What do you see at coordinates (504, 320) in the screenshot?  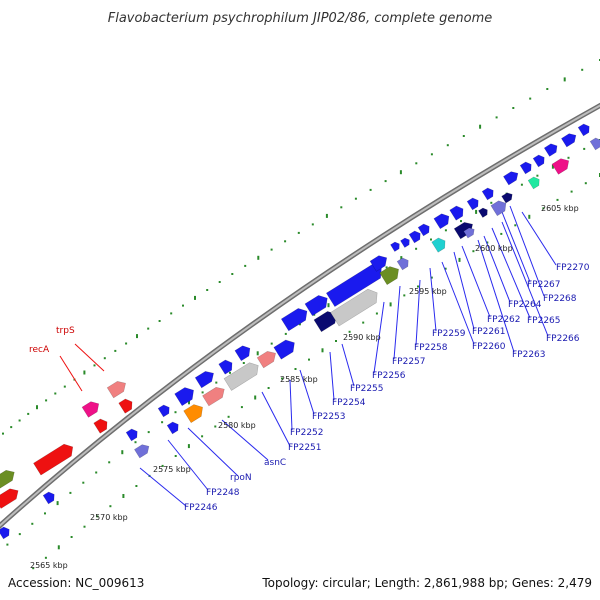 I see `gene-label: FP2262` at bounding box center [504, 320].